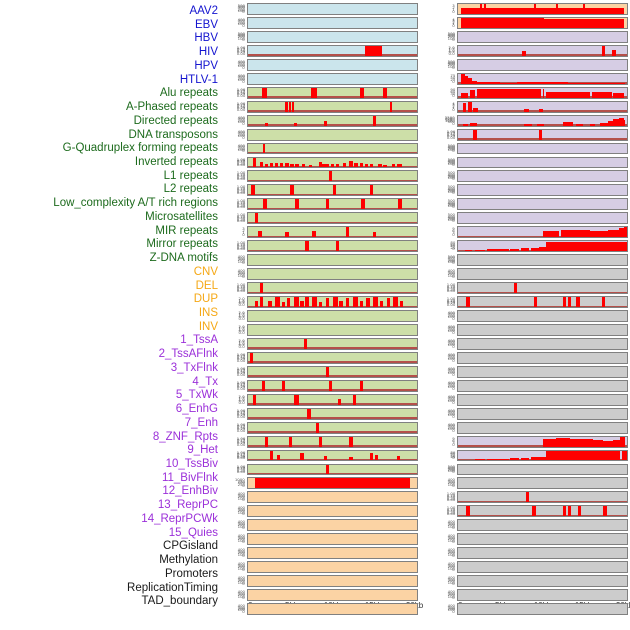 The image size is (630, 630). What do you see at coordinates (172, 587) in the screenshot?
I see `track-label: ReplicationTiming` at bounding box center [172, 587].